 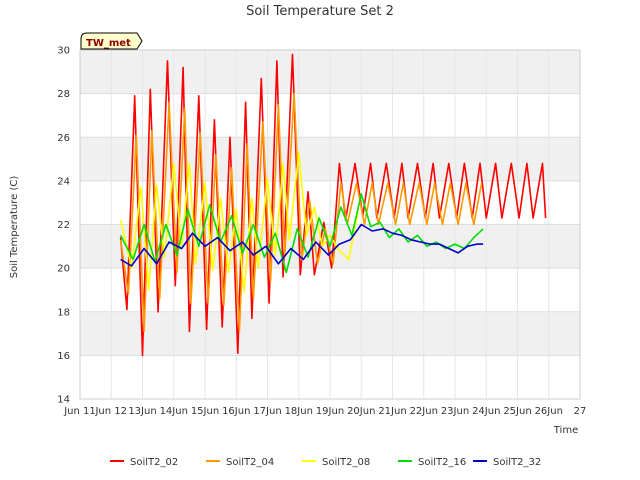 What do you see at coordinates (63, 312) in the screenshot?
I see `y-tick-label: 18` at bounding box center [63, 312].